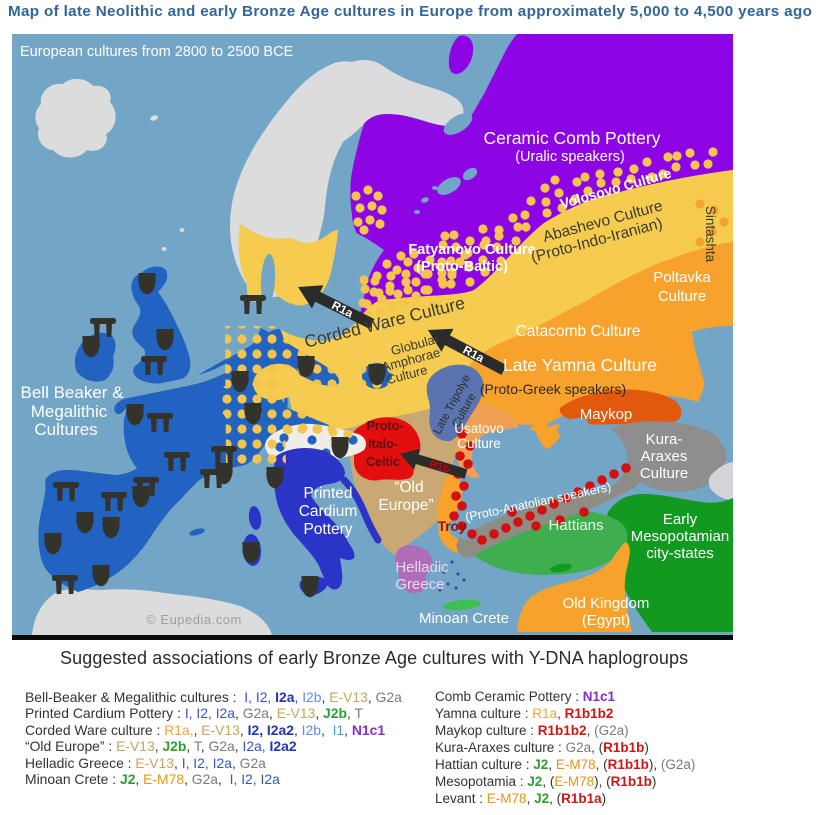 Image resolution: width=832 pixels, height=815 pixels. I want to click on svg-text: city-states, so click(680, 553).